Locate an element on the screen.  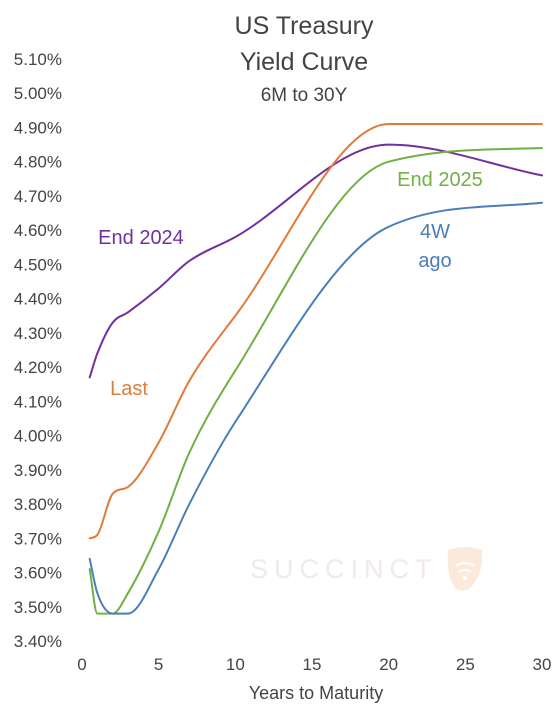
y-tick-label: 3.50% is located at coordinates (38, 607).